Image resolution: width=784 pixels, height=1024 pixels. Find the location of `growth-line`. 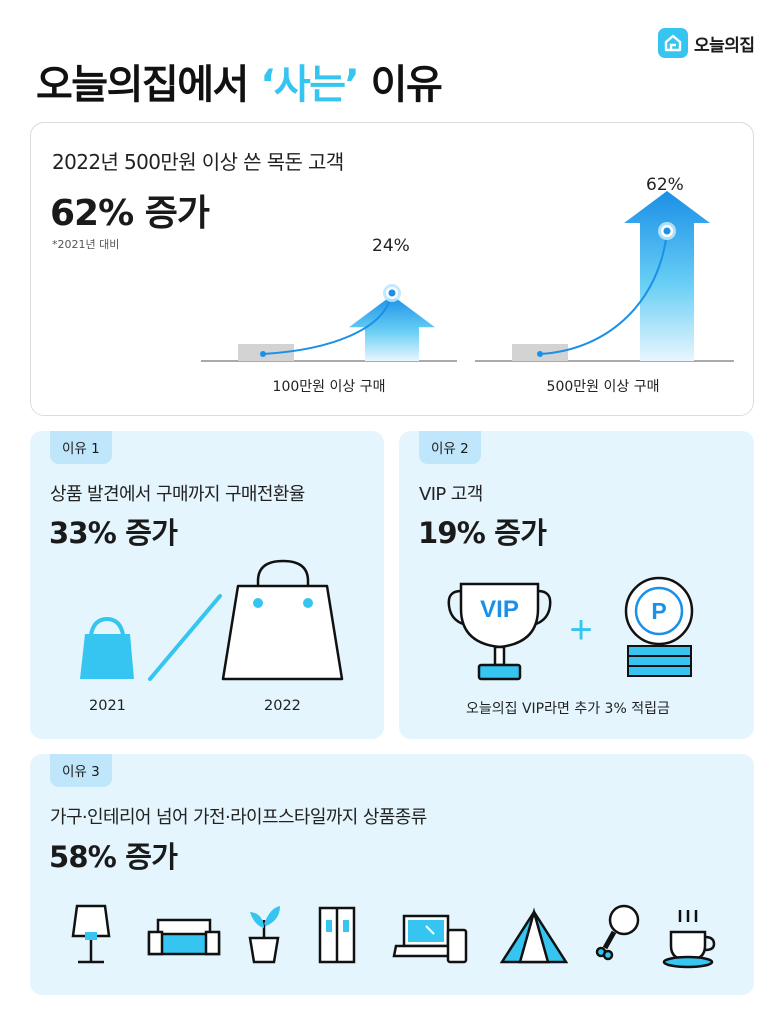

growth-line is located at coordinates (185, 637).